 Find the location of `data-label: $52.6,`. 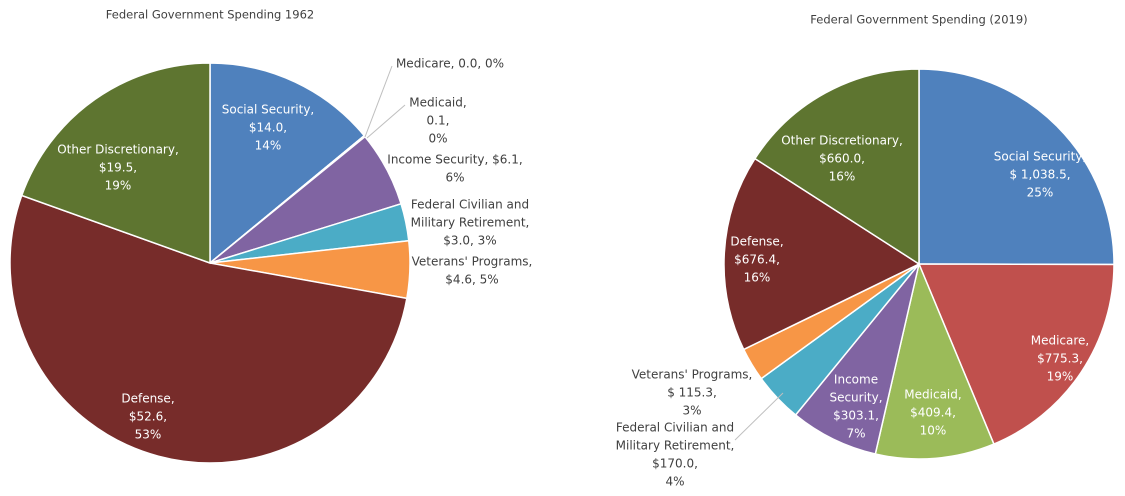

data-label: $52.6, is located at coordinates (148, 417).